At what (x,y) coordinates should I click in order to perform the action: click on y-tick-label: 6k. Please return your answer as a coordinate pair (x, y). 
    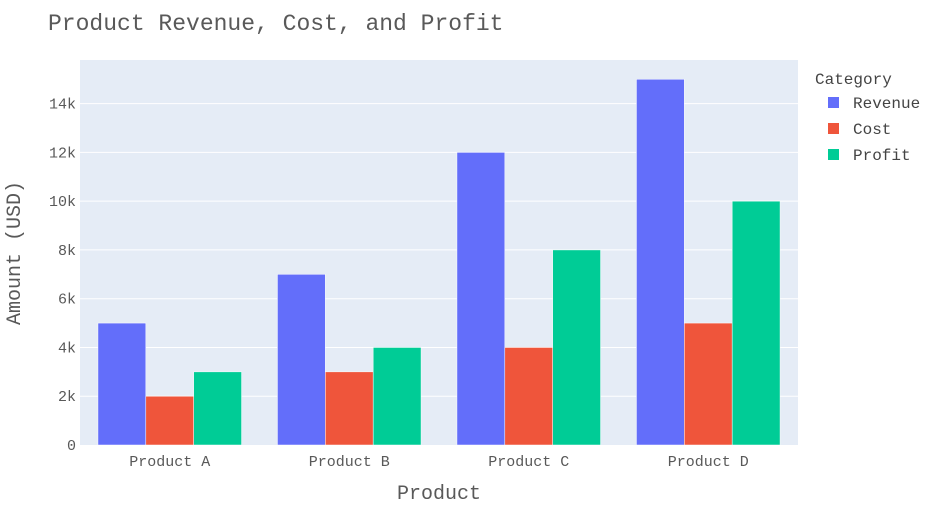
    Looking at the image, I should click on (67, 300).